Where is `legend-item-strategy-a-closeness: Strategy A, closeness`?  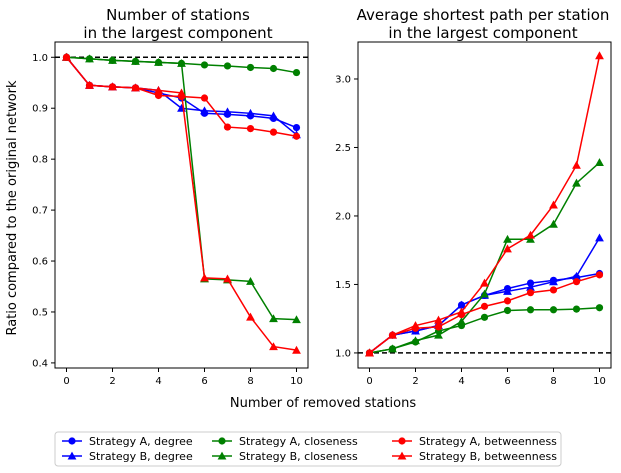
legend-item-strategy-a-closeness: Strategy A, closeness is located at coordinates (285, 441).